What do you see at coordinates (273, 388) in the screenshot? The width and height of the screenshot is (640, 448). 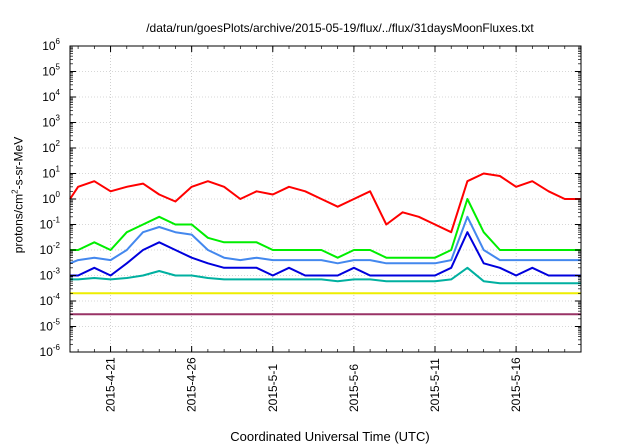 I see `x-tick-label: 2015-5-1` at bounding box center [273, 388].